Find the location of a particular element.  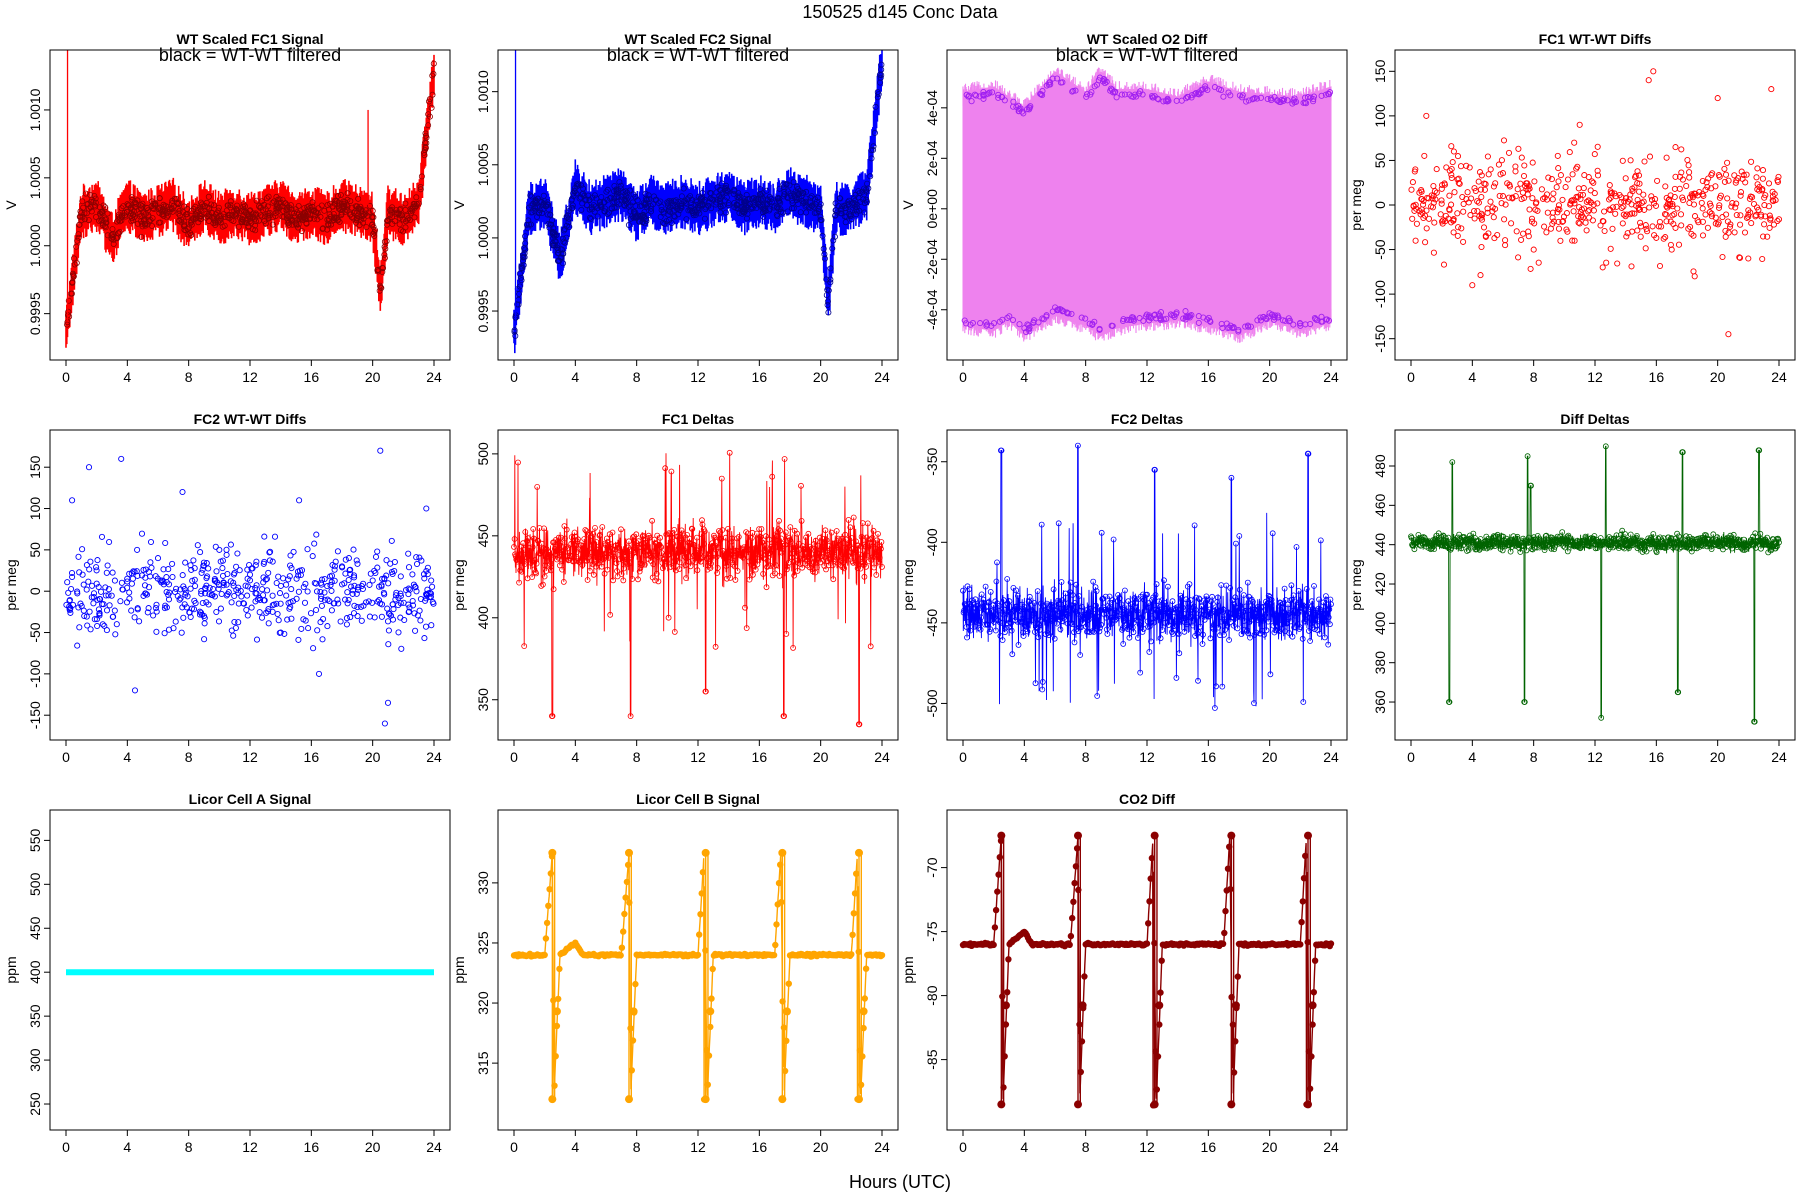

x-axis: 0 4 8 12 16 20 24 is located at coordinates (1149, 752).